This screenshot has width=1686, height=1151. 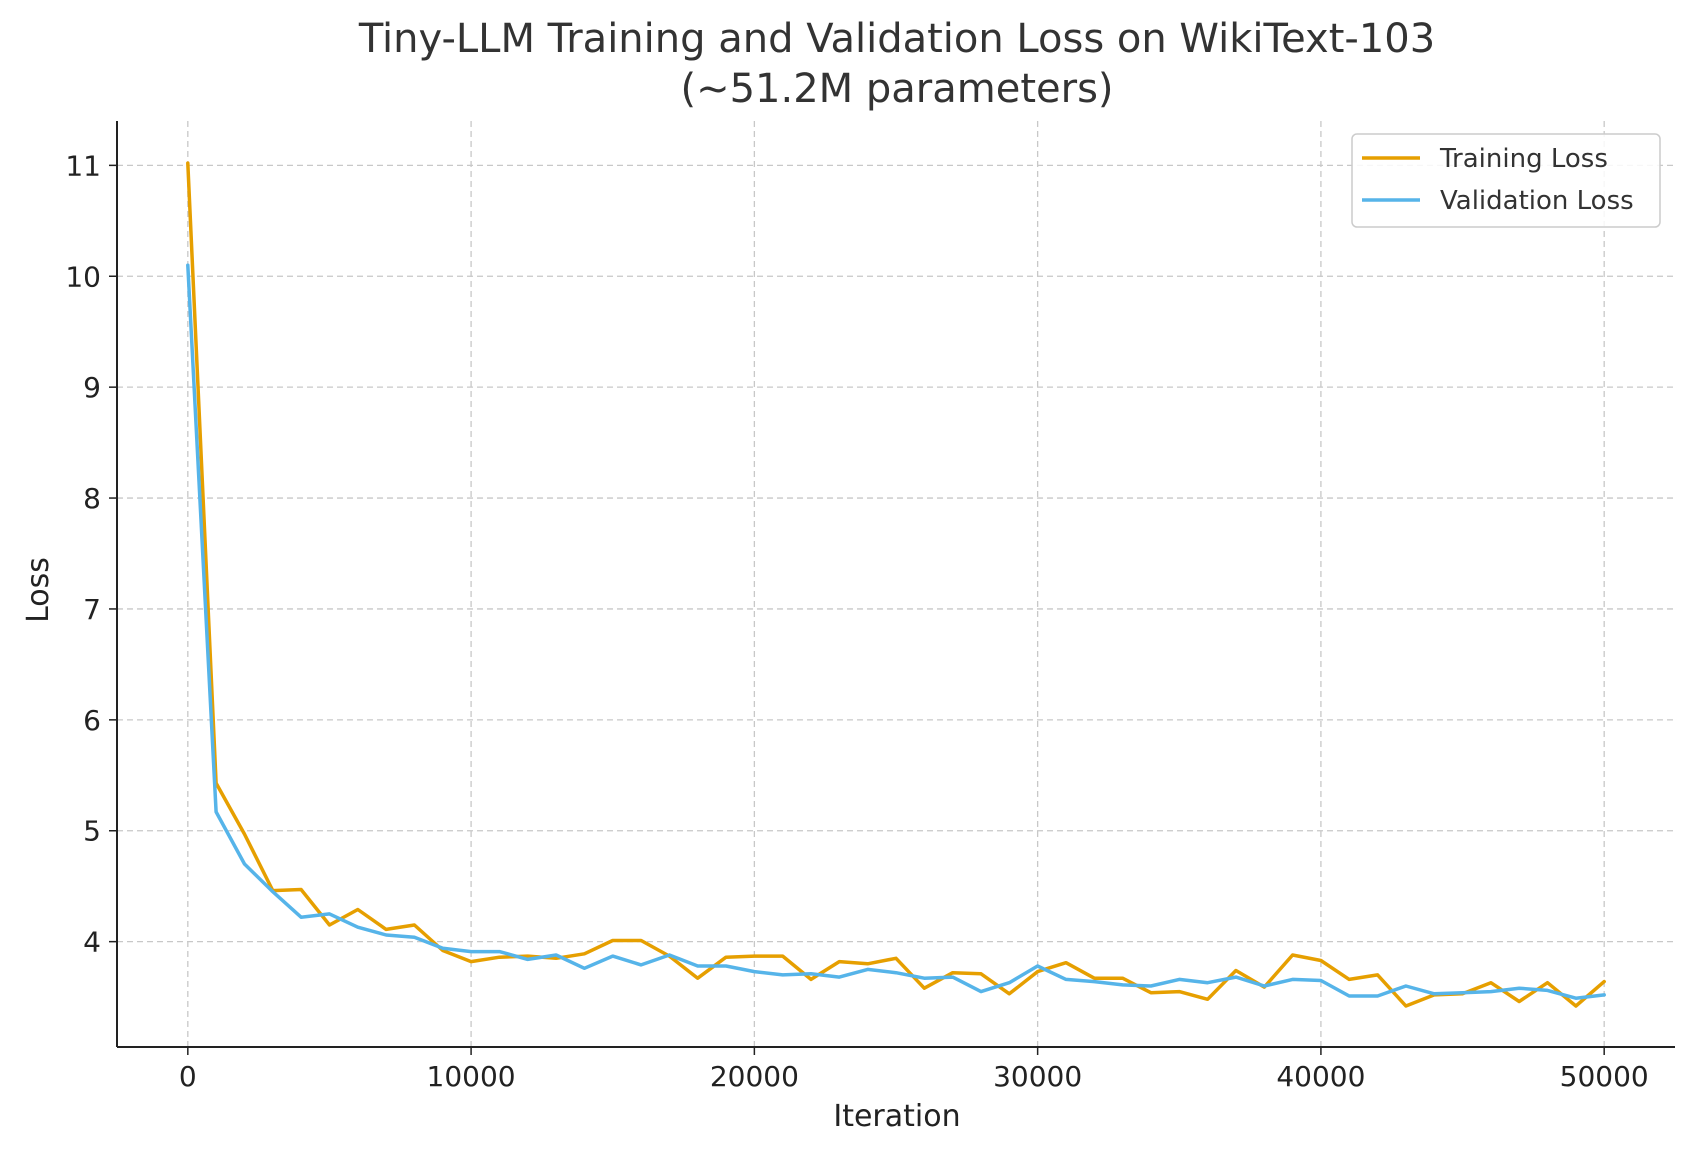 What do you see at coordinates (92, 609) in the screenshot?
I see `y-tick-label: 7` at bounding box center [92, 609].